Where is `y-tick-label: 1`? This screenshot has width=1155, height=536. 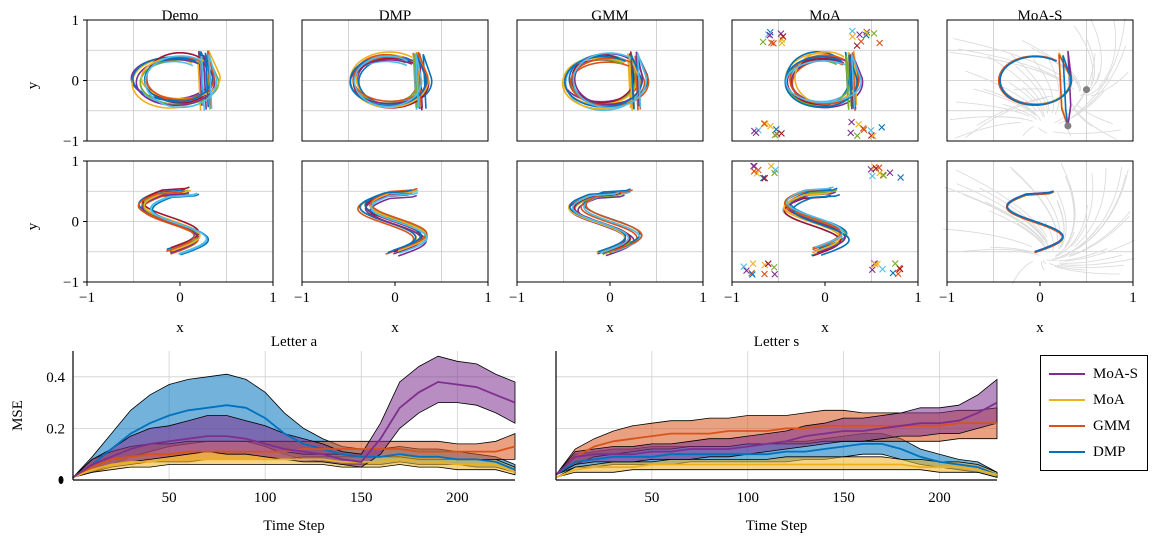 y-tick-label: 1 is located at coordinates (76, 162).